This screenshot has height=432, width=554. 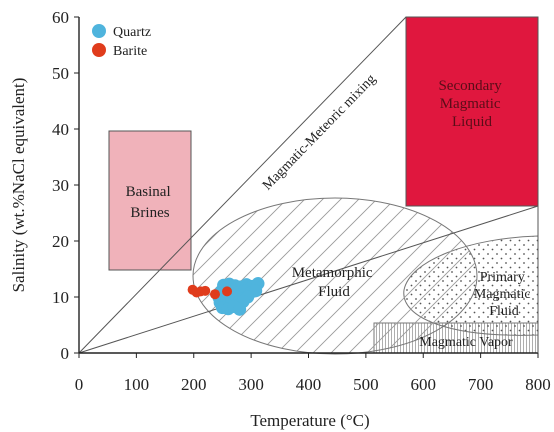 What do you see at coordinates (121, 41) in the screenshot?
I see `legend: Quartz Barite` at bounding box center [121, 41].